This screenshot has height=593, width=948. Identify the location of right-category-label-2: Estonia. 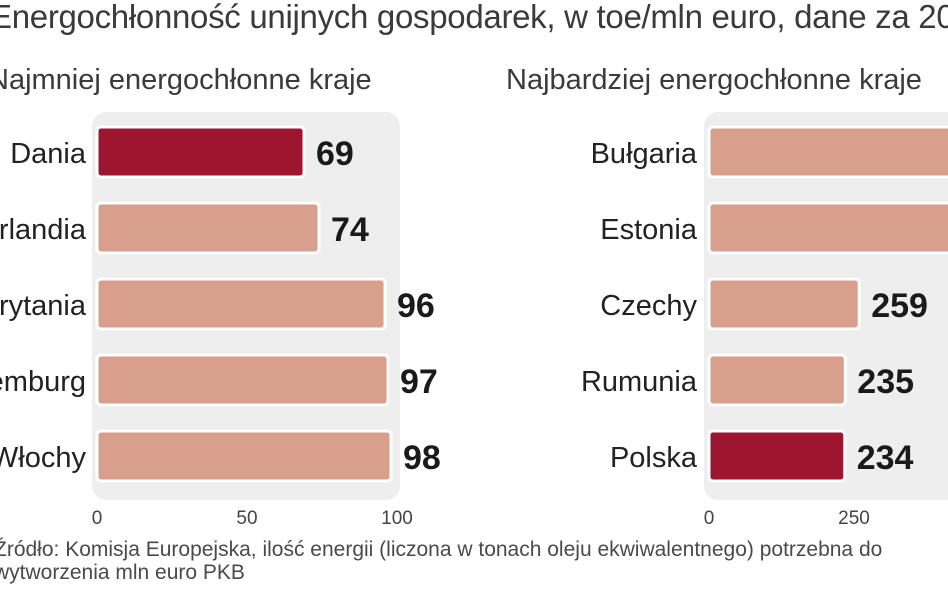
(649, 230).